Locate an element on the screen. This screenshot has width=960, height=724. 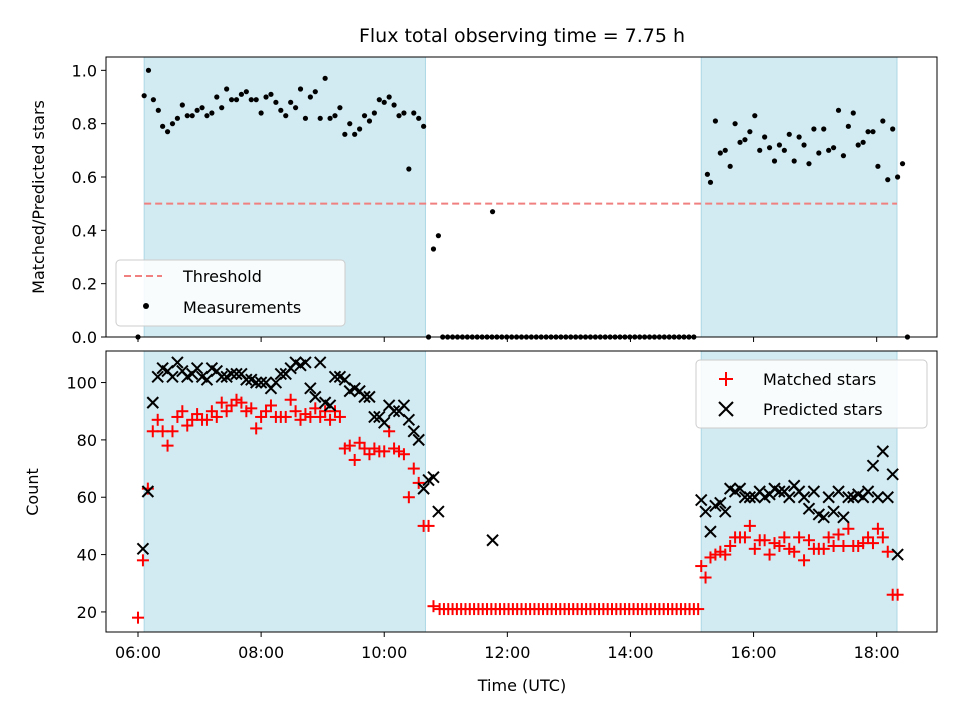
x-tick-label: 12:00 is located at coordinates (507, 652).